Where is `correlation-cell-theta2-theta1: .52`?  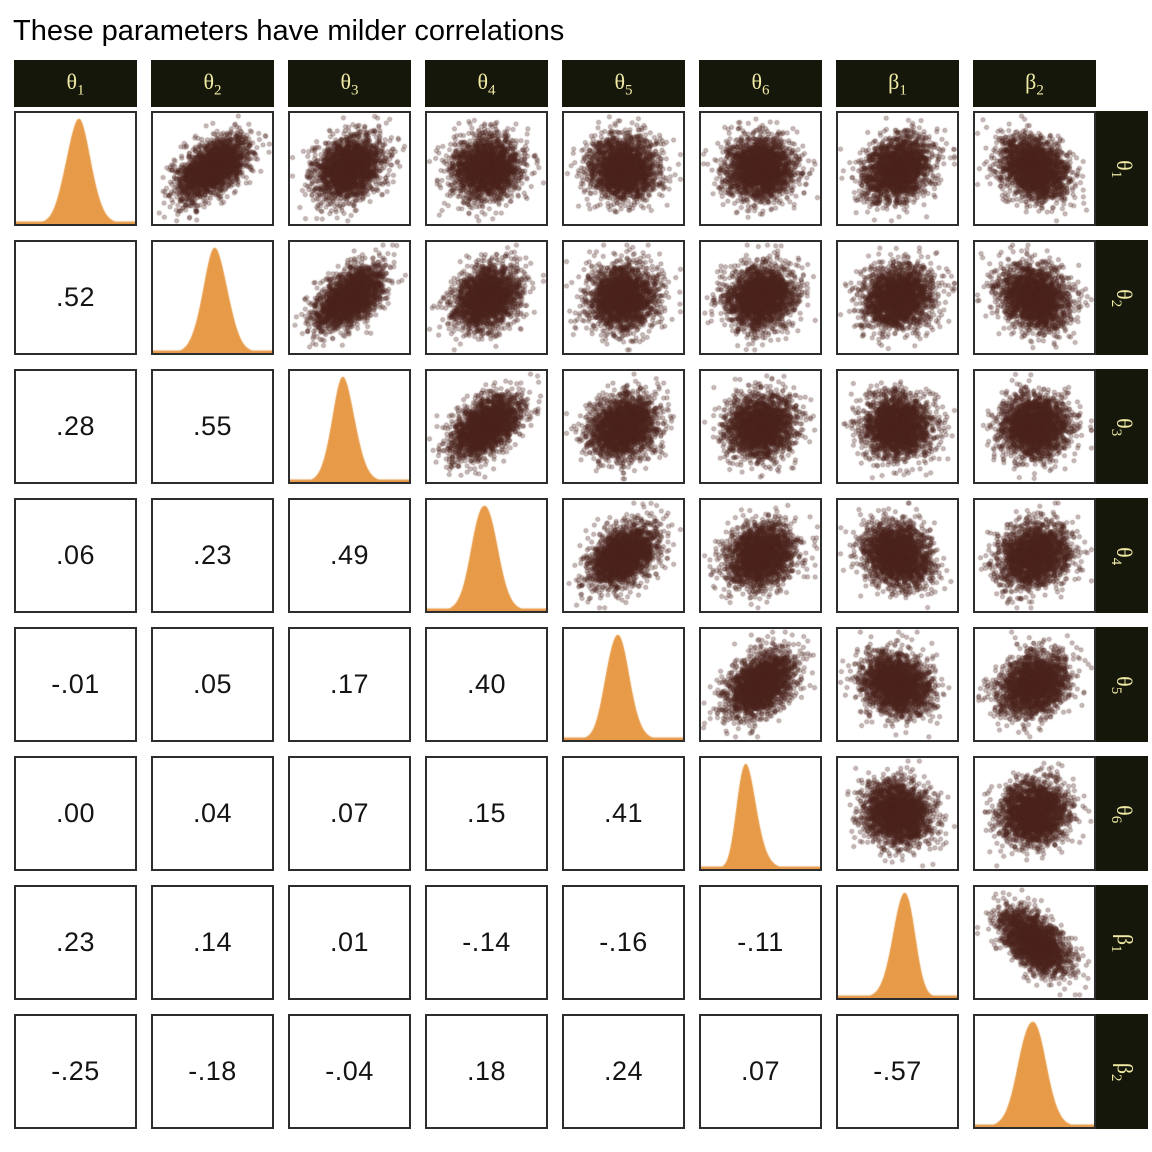
correlation-cell-theta2-theta1: .52 is located at coordinates (75, 298).